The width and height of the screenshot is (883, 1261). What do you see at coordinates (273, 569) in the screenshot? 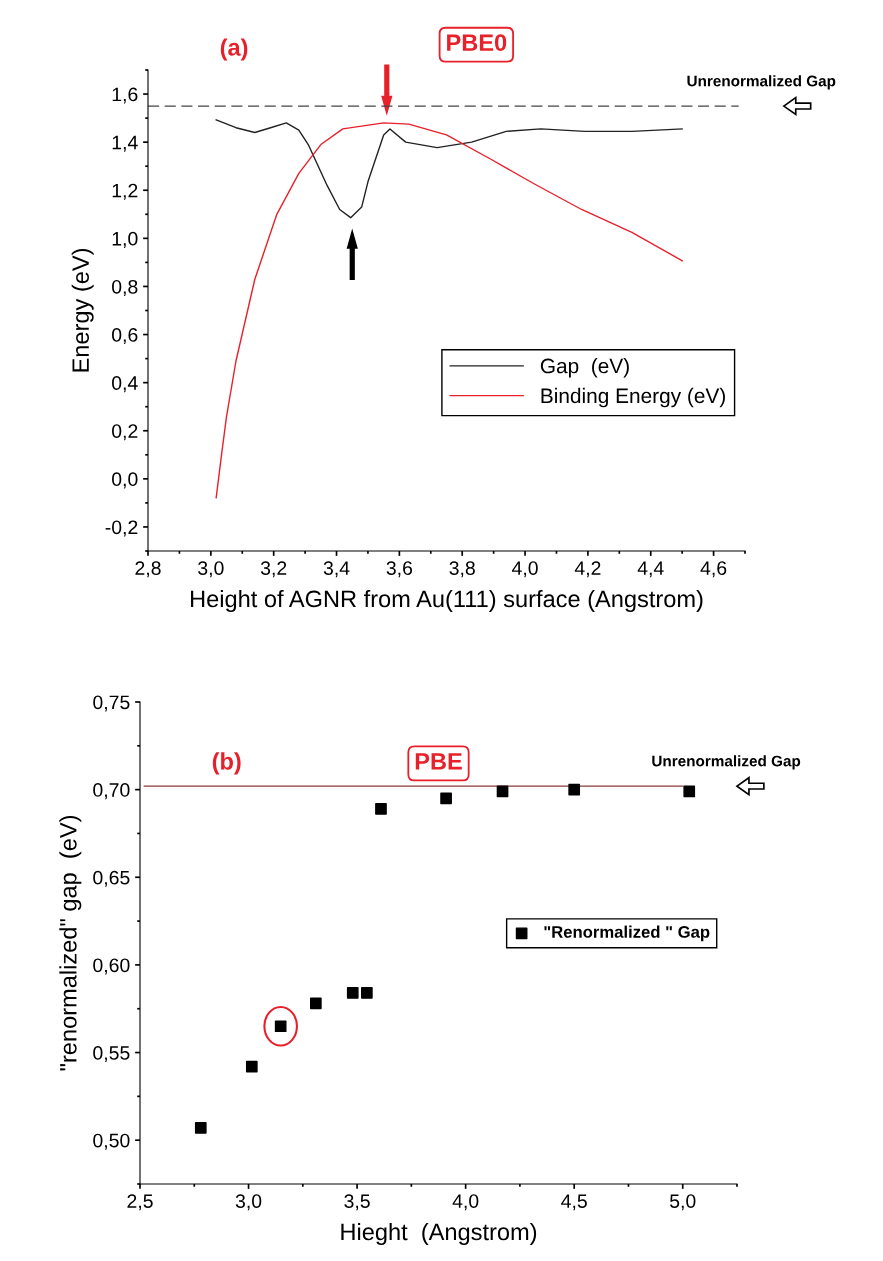
I see `x-tick-label: 3,2` at bounding box center [273, 569].